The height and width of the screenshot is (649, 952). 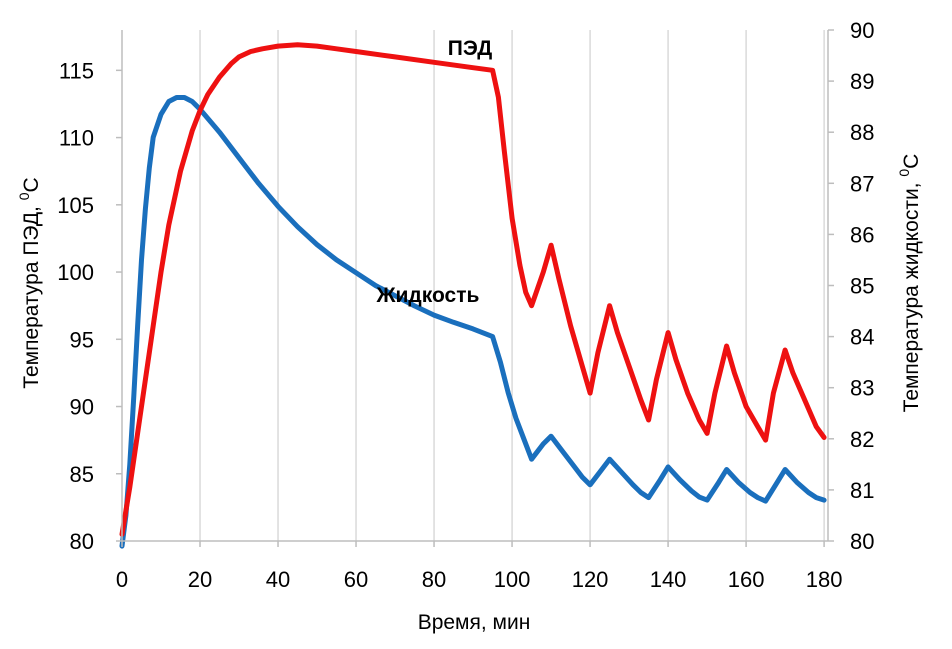 What do you see at coordinates (904, 173) in the screenshot?
I see `y-right-axis-title-sup: 0` at bounding box center [904, 173].